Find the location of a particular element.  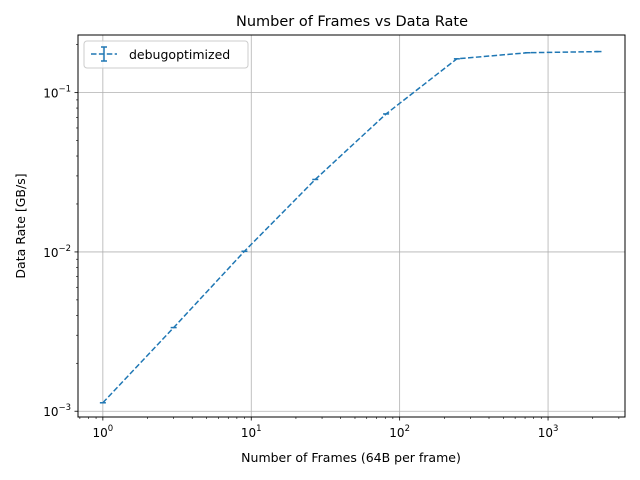

y-tick-label: 10⁻² is located at coordinates (57, 252).